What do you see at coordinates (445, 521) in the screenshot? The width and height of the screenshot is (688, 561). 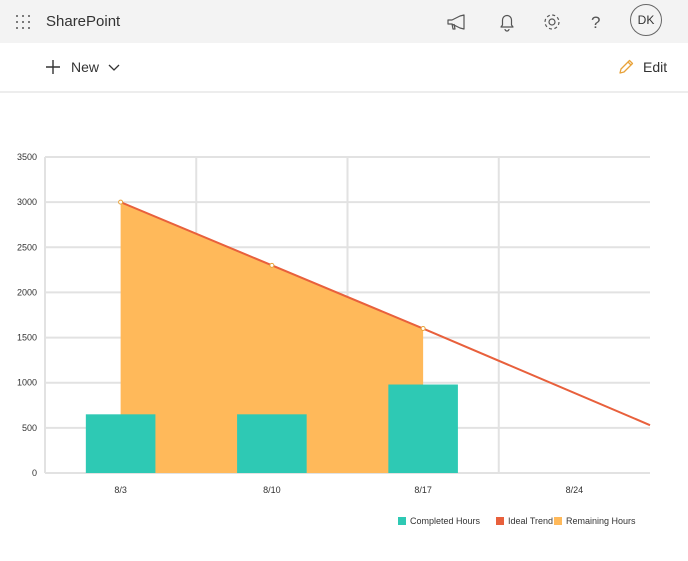 I see `legend-label: Completed Hours` at bounding box center [445, 521].